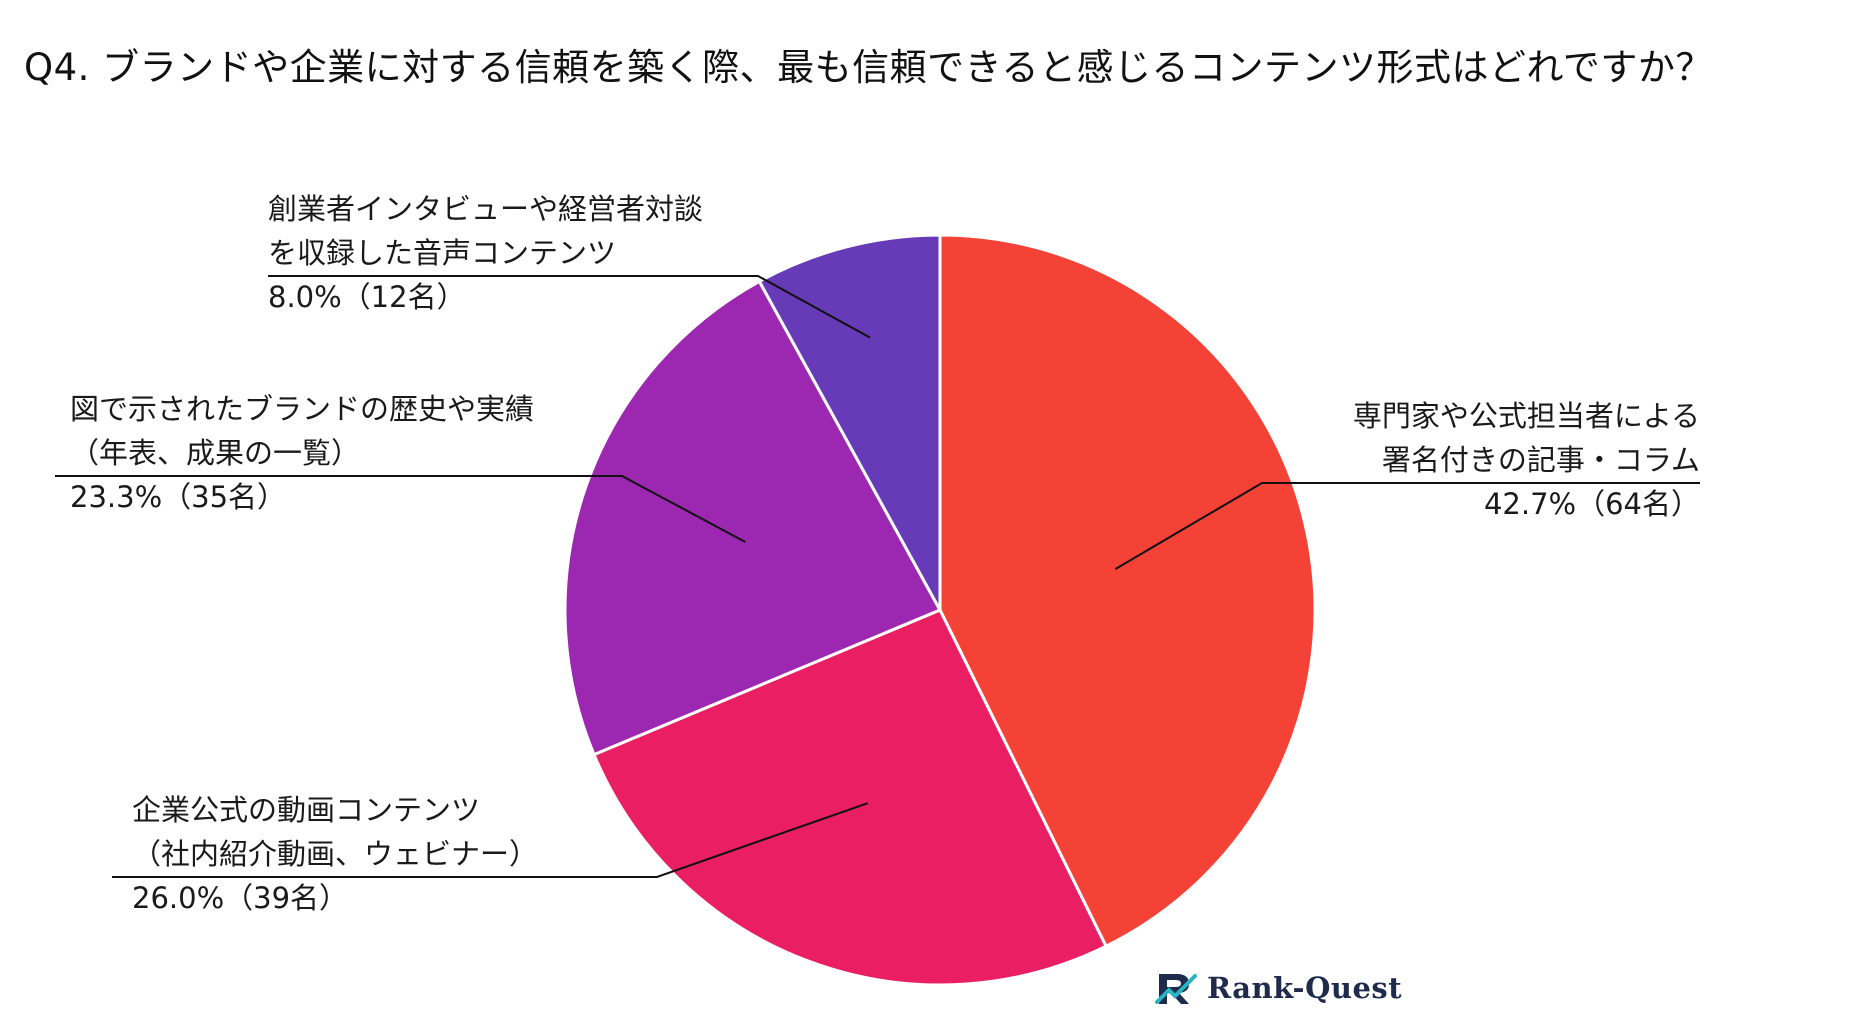  What do you see at coordinates (486, 209) in the screenshot?
I see `slice-label-line: 創業者インタビューや経営者対談` at bounding box center [486, 209].